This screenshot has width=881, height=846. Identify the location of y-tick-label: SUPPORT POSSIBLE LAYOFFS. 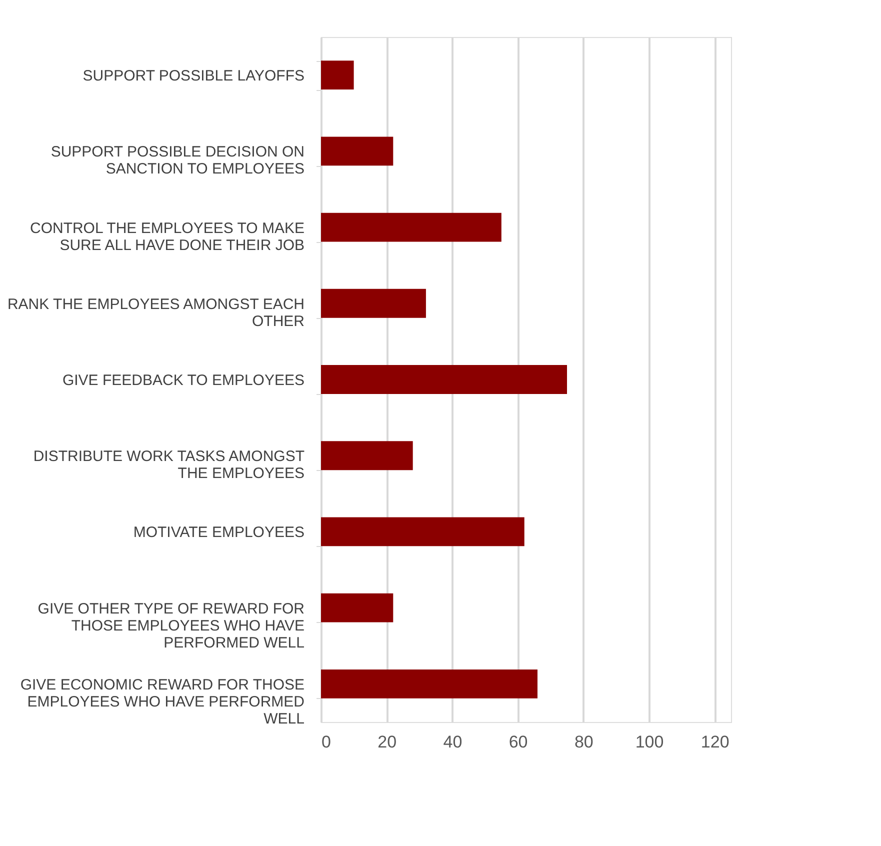
(193, 76).